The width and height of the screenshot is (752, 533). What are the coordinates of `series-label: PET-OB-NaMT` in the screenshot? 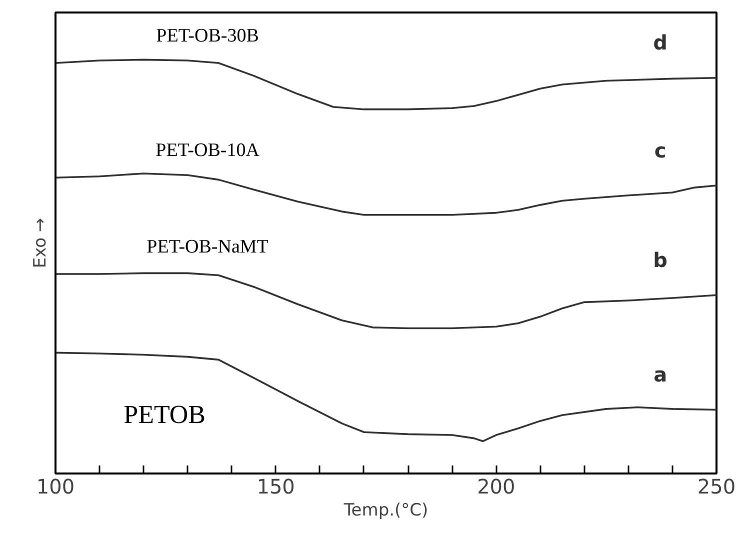 It's located at (207, 247).